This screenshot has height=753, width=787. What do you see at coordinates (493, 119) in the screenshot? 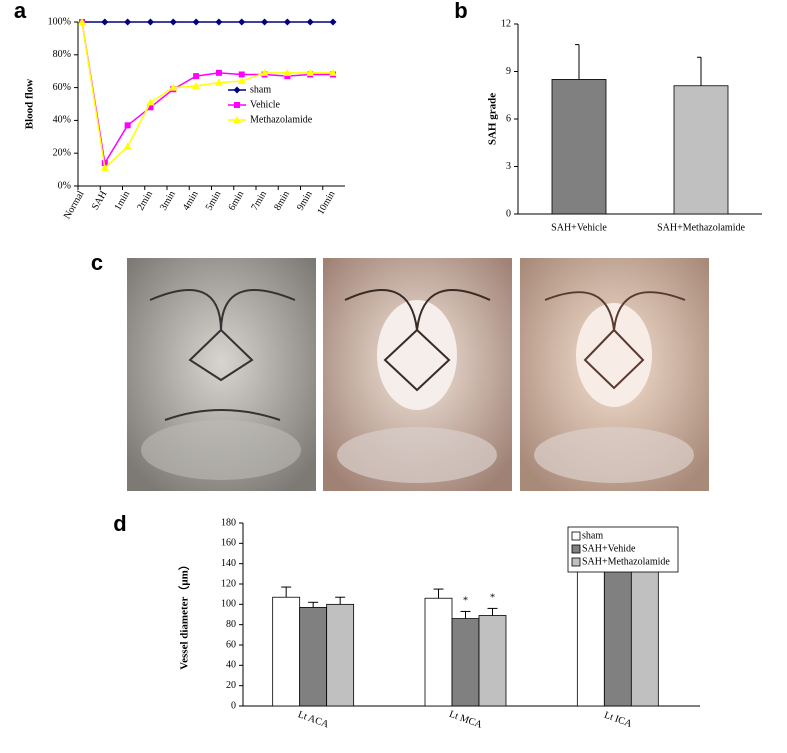
I see `y-axis-label: SAH grade` at bounding box center [493, 119].